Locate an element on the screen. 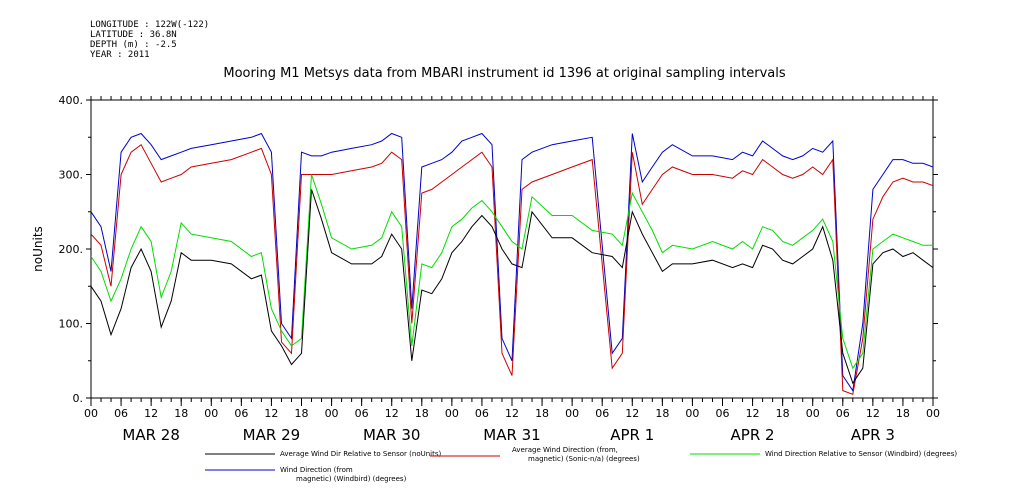 Image resolution: width=1009 pixels, height=504 pixels. day-label: MAR 28 is located at coordinates (150, 435).